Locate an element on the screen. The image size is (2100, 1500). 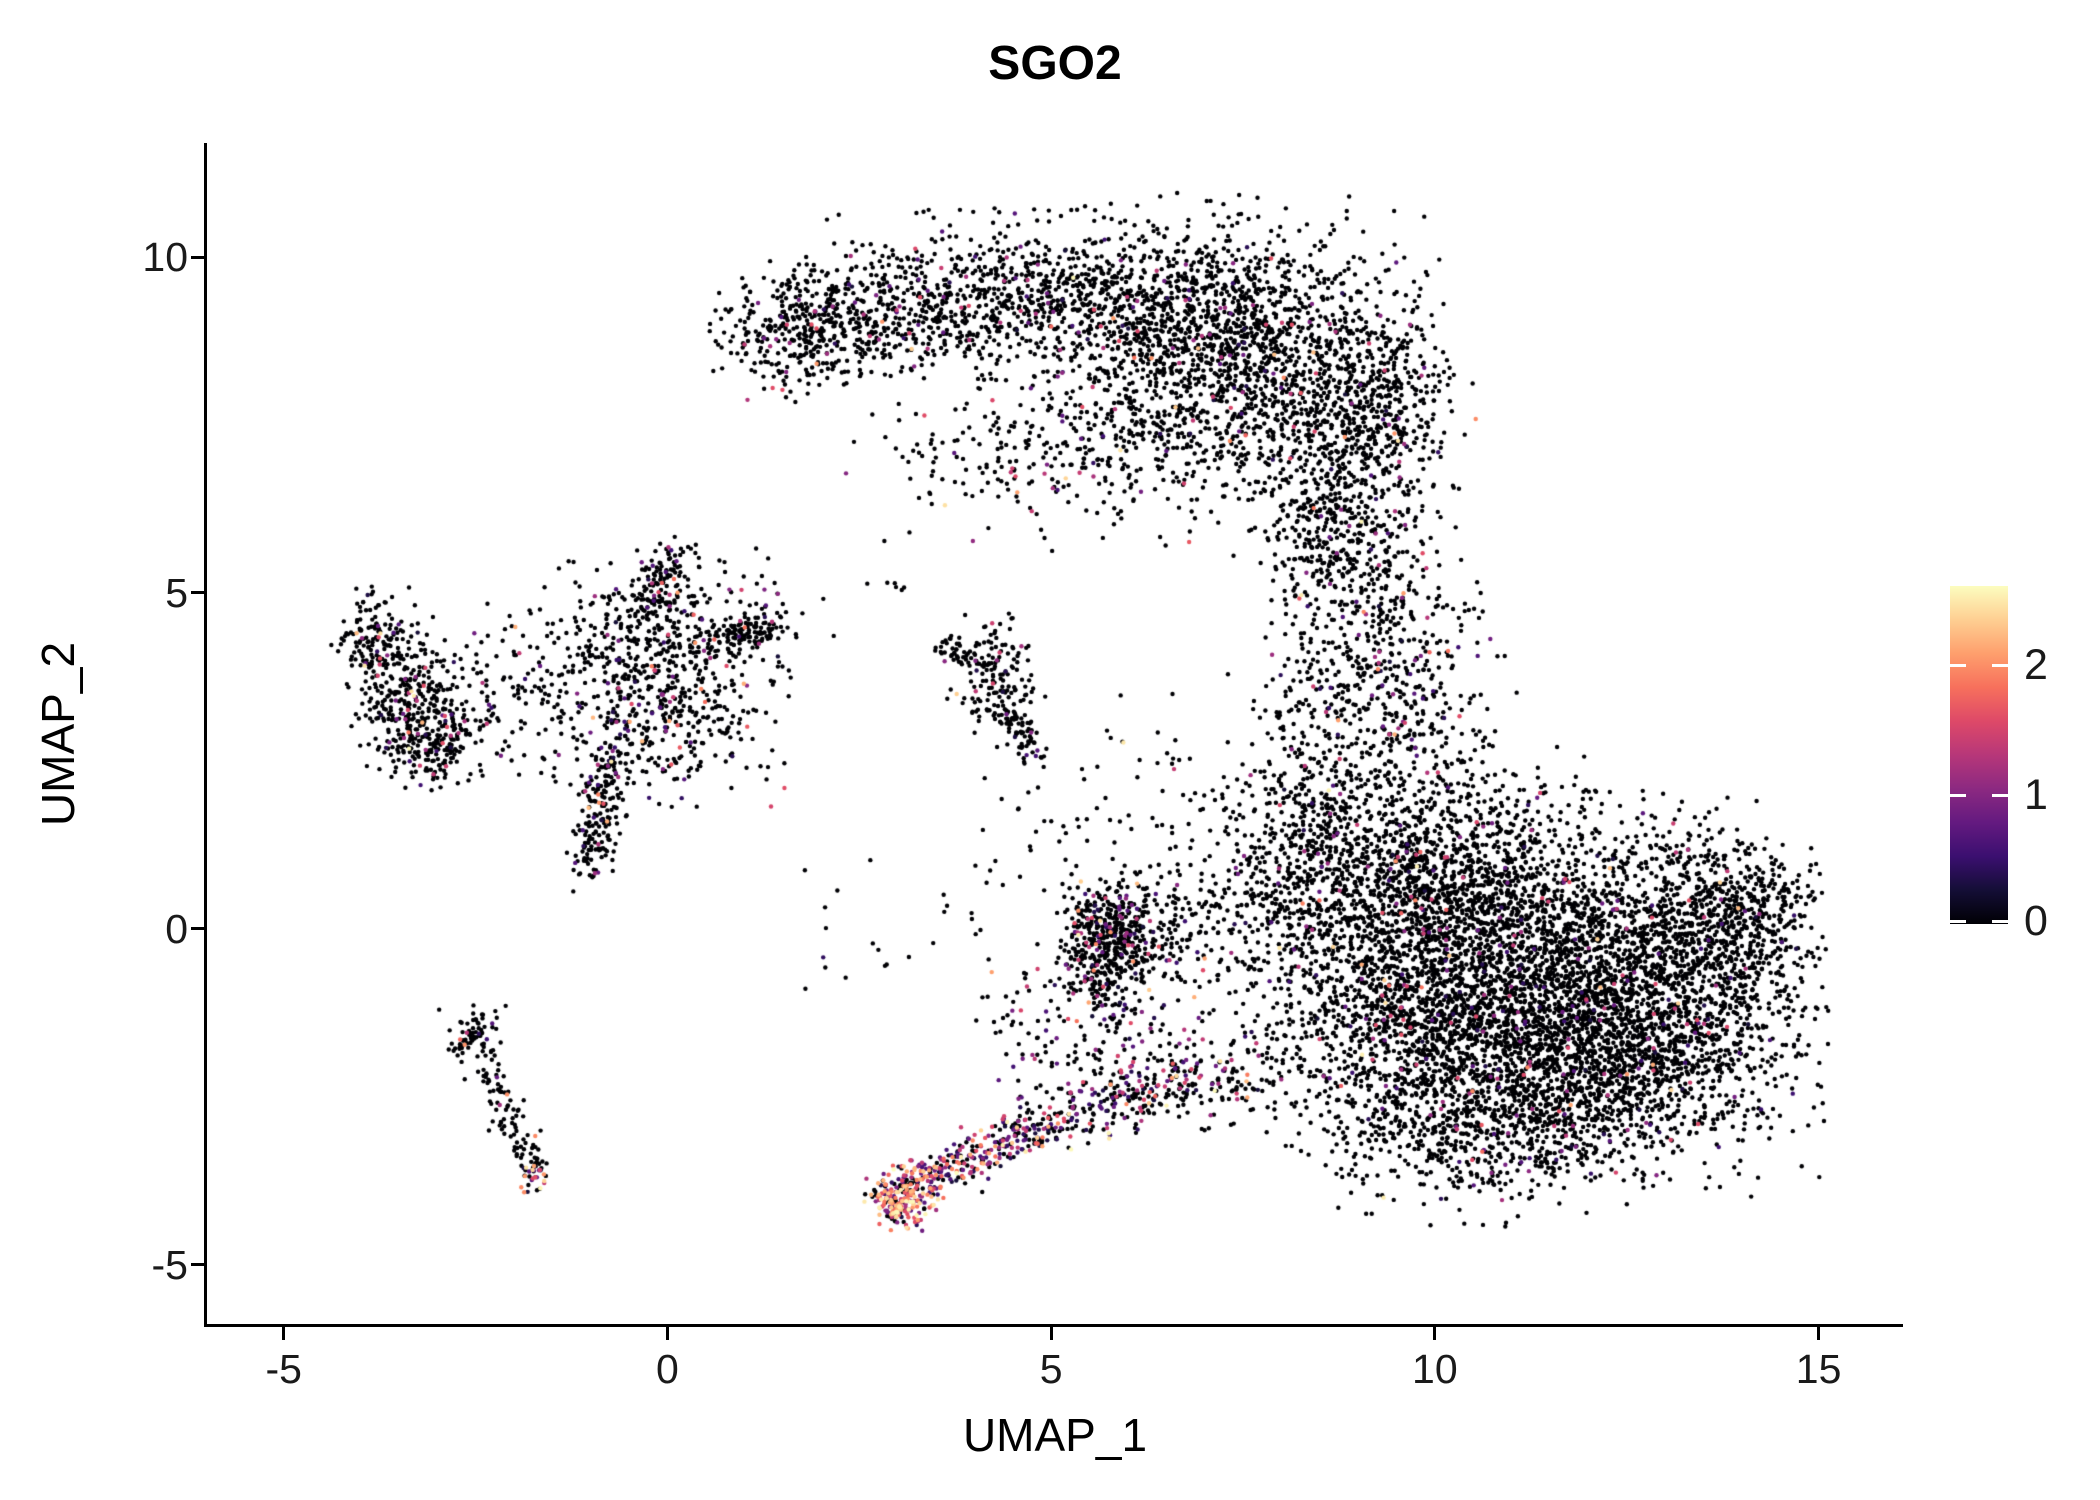
x-axis-title: UMAP_1 is located at coordinates (1055, 1435).